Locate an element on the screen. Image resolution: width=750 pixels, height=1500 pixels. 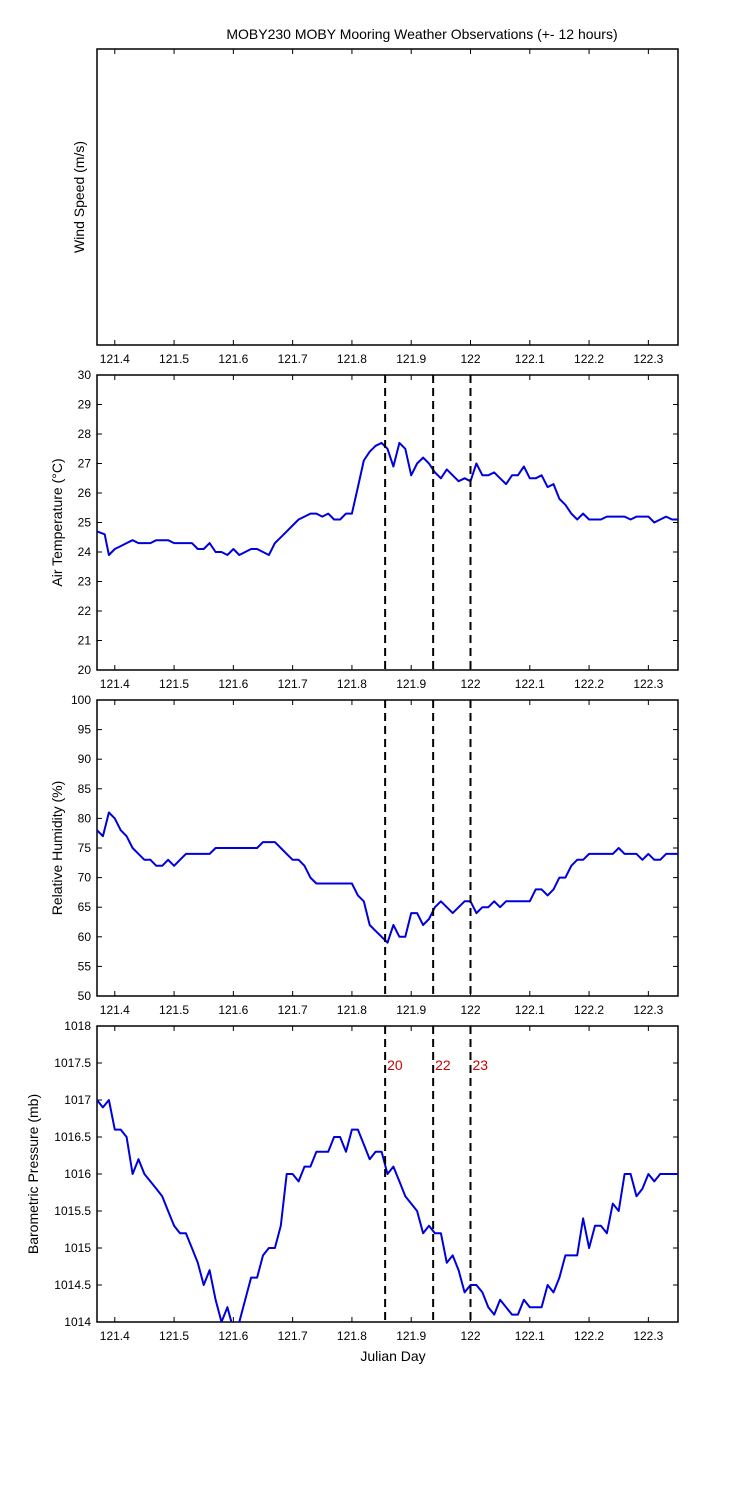
y-tick-label: 1016.5 is located at coordinates (72, 1137).